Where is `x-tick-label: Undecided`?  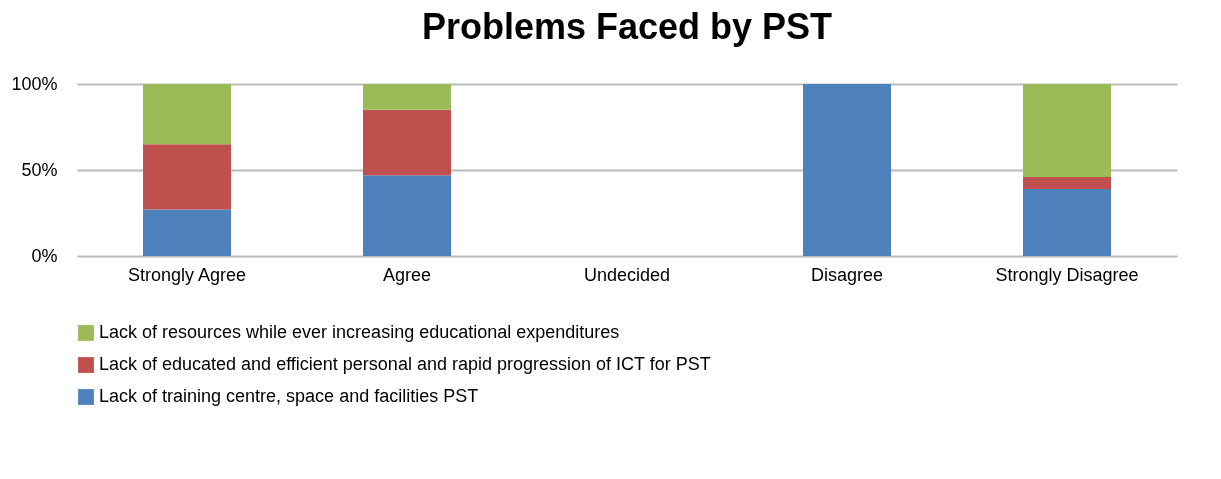
x-tick-label: Undecided is located at coordinates (627, 274).